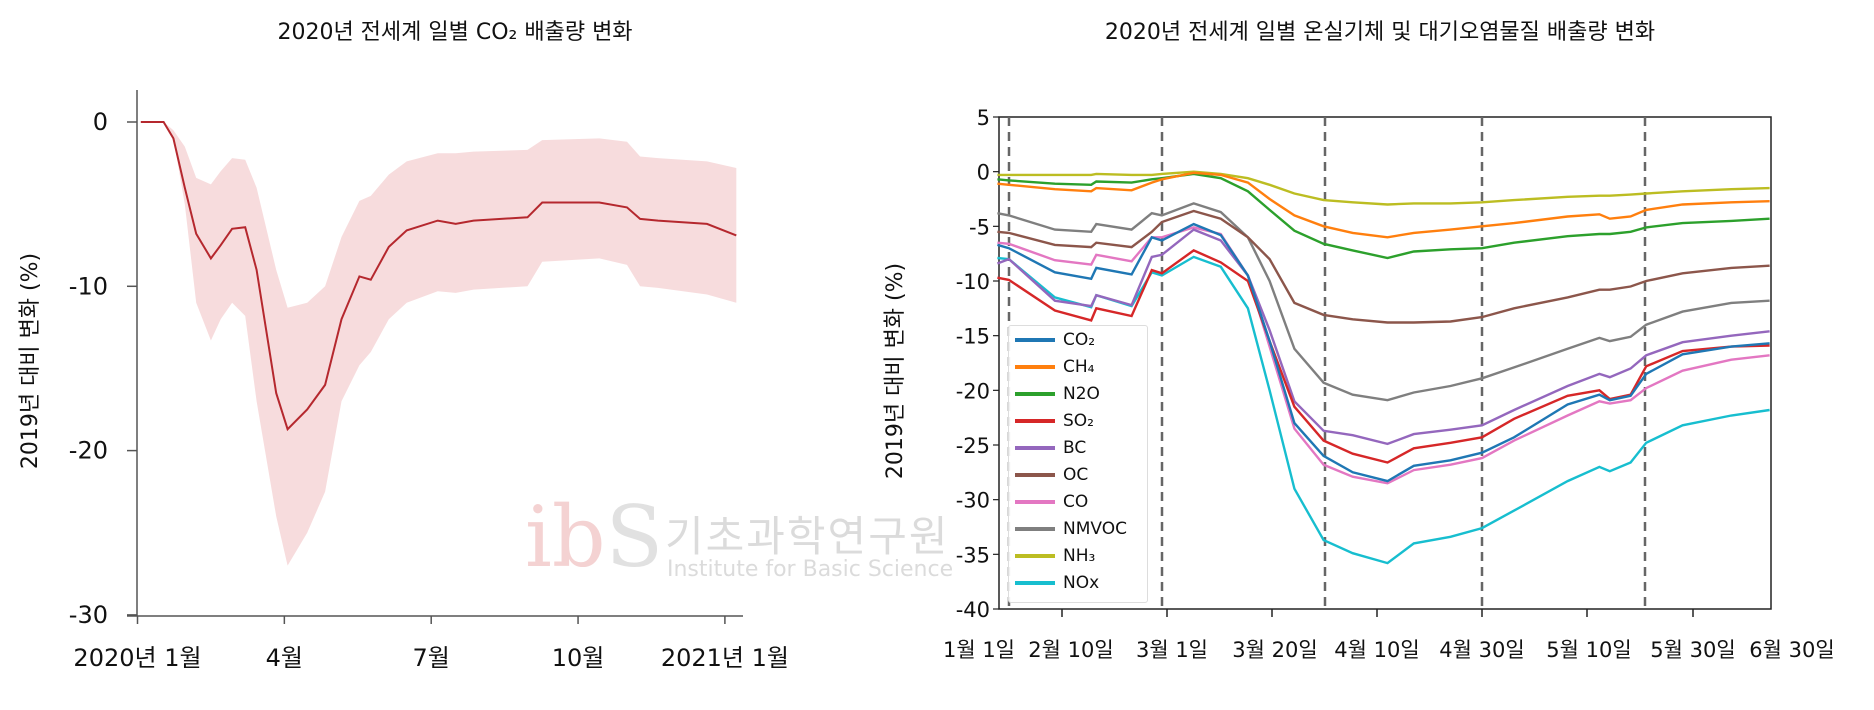 This screenshot has height=710, width=1874. What do you see at coordinates (88, 615) in the screenshot?
I see `left-y-tick-label: -30` at bounding box center [88, 615].